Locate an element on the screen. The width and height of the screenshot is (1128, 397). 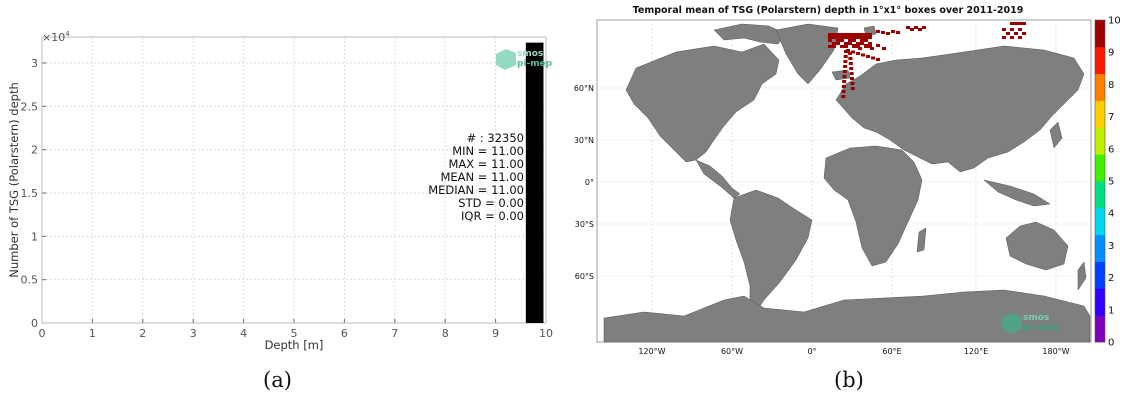
y-multiplier: ×10⁴ is located at coordinates (56, 37).